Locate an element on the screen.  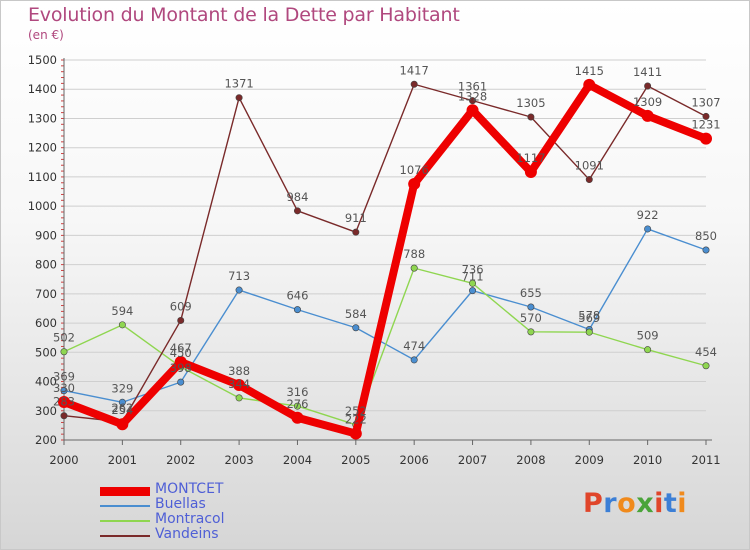
data-label: 570 is located at coordinates (531, 318).